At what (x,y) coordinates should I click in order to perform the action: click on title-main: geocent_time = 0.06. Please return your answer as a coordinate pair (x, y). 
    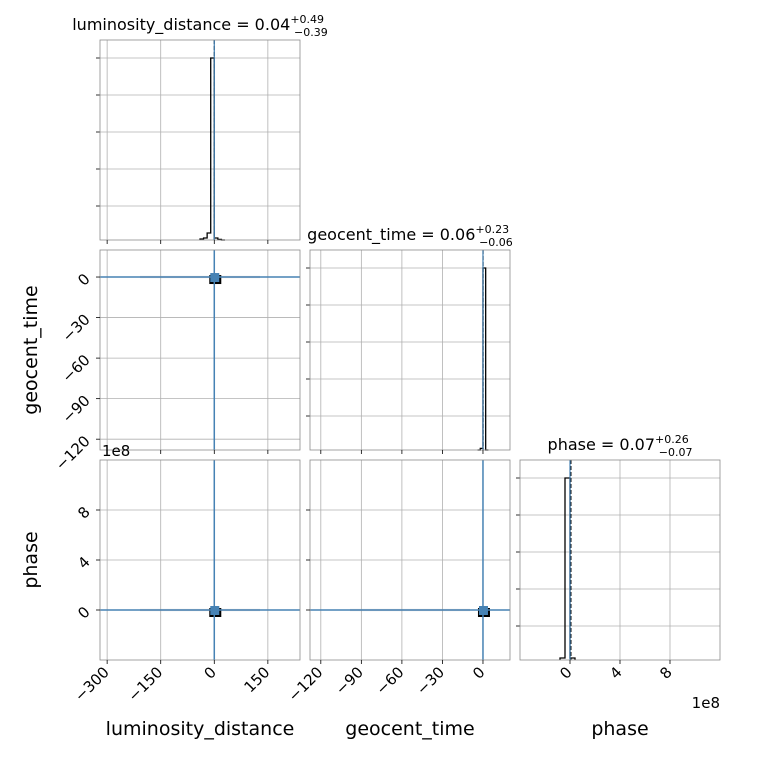
    Looking at the image, I should click on (391, 235).